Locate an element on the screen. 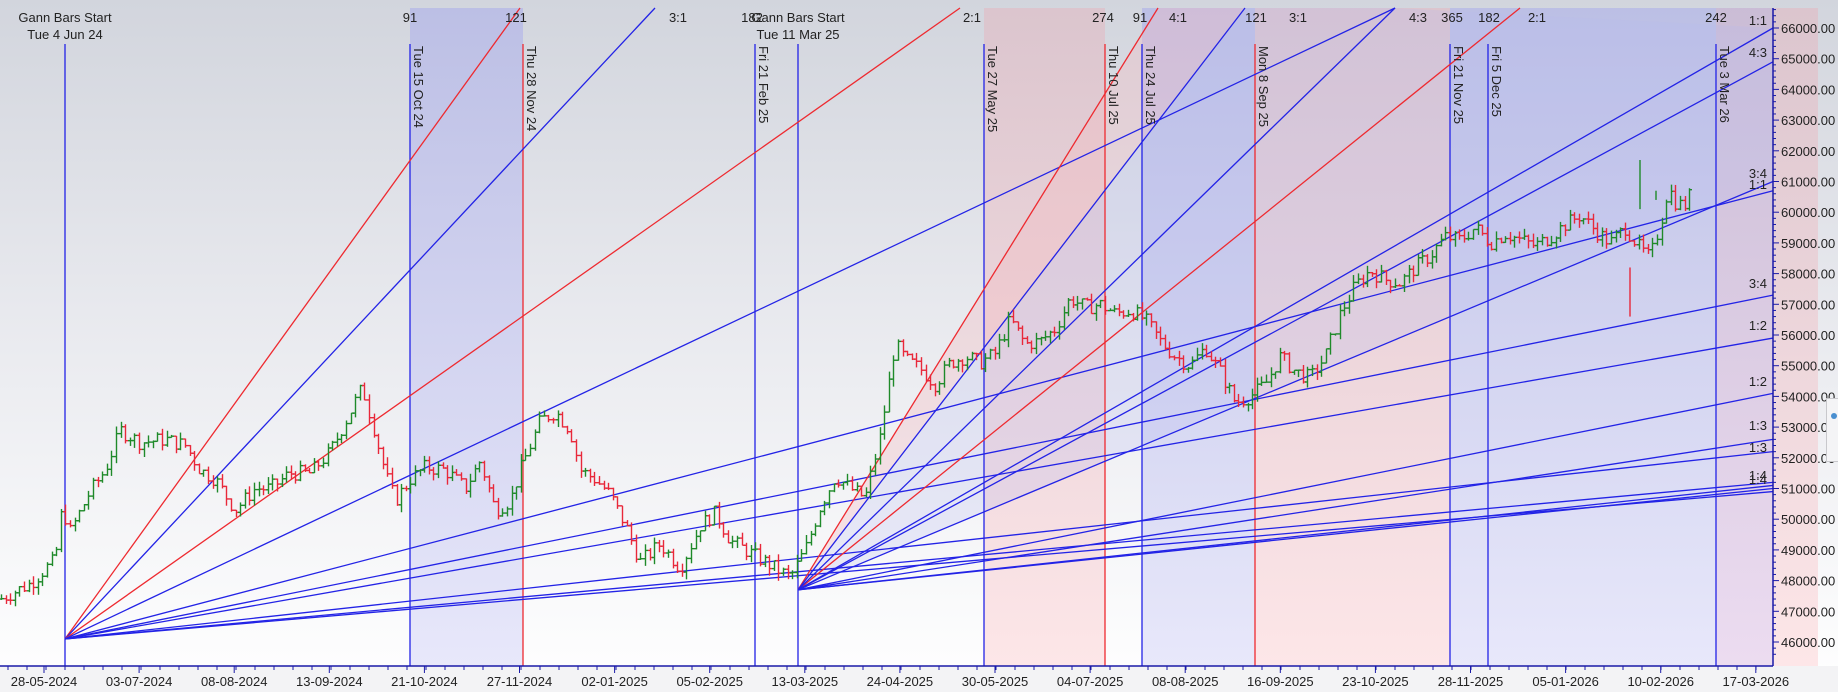 The height and width of the screenshot is (692, 1838). gann-start-date: Tue 11 Mar 25 is located at coordinates (797, 34).